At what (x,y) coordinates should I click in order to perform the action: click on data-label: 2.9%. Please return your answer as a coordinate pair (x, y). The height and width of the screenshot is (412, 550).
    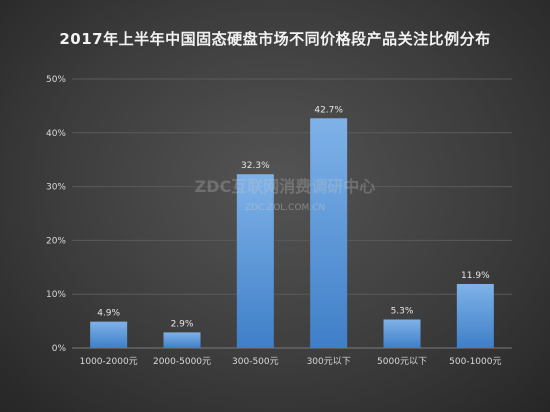
    Looking at the image, I should click on (182, 324).